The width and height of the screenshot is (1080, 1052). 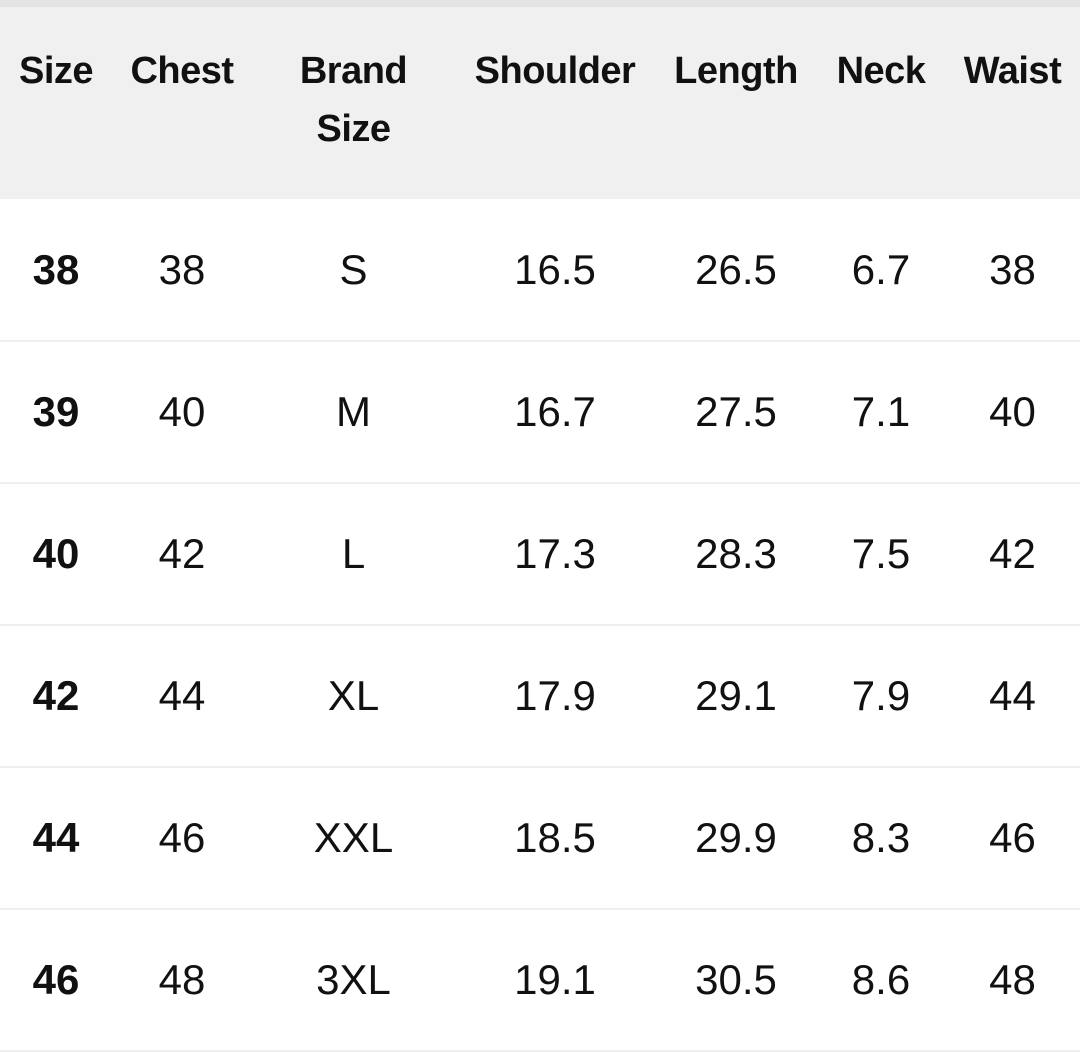 What do you see at coordinates (353, 837) in the screenshot?
I see `cell-brand-size: XXL` at bounding box center [353, 837].